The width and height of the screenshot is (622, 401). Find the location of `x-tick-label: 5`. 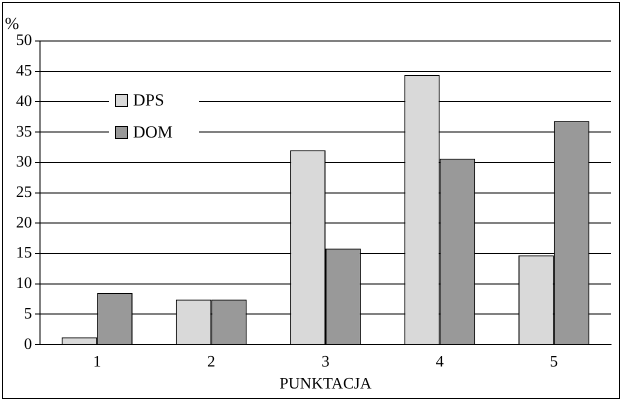

x-tick-label: 5 is located at coordinates (554, 361).